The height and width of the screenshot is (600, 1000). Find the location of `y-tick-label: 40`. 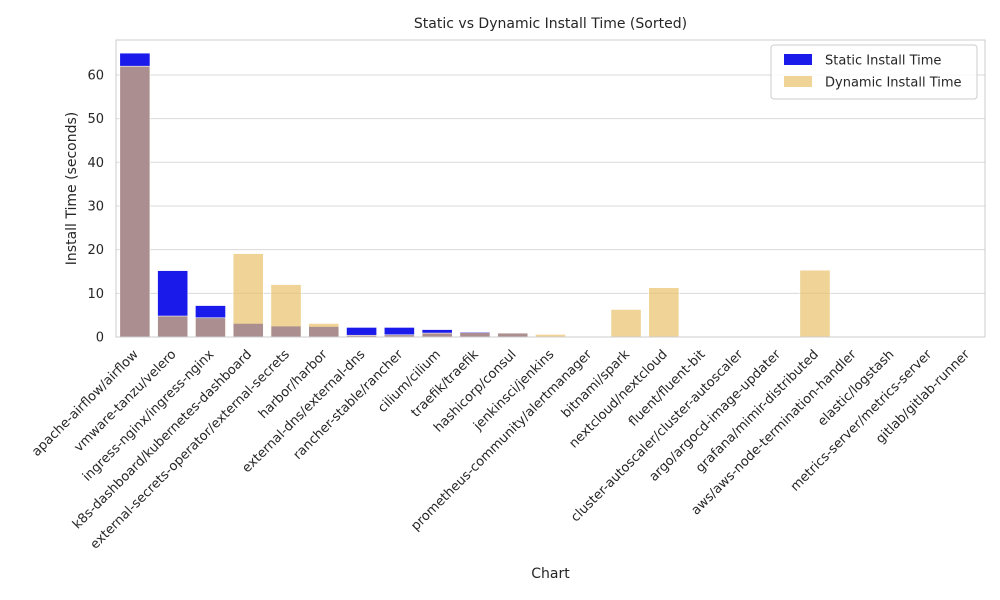

y-tick-label: 40 is located at coordinates (95, 163).